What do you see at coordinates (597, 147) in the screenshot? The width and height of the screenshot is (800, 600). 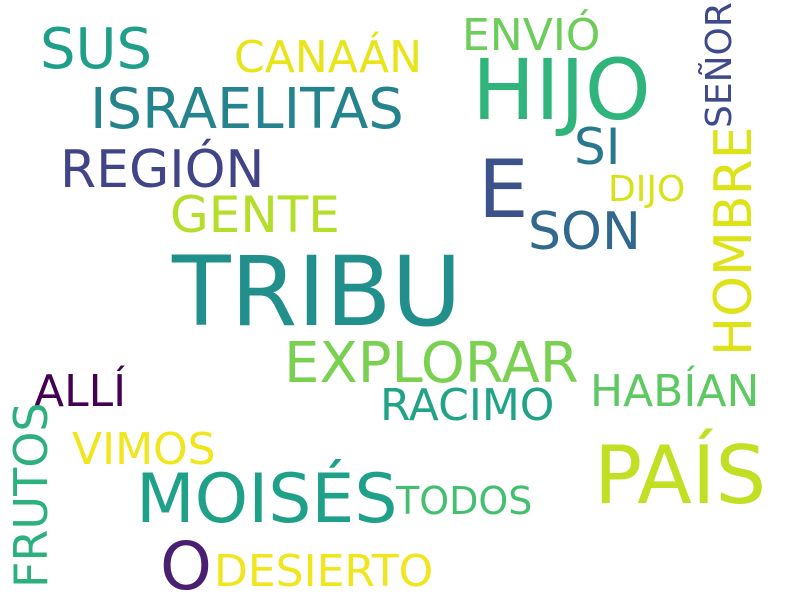 I see `word-si: SI` at bounding box center [597, 147].